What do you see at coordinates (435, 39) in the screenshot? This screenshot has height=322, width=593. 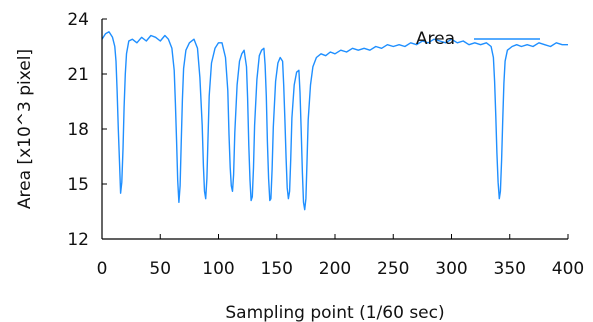 I see `legend-label-area: Area` at bounding box center [435, 39].